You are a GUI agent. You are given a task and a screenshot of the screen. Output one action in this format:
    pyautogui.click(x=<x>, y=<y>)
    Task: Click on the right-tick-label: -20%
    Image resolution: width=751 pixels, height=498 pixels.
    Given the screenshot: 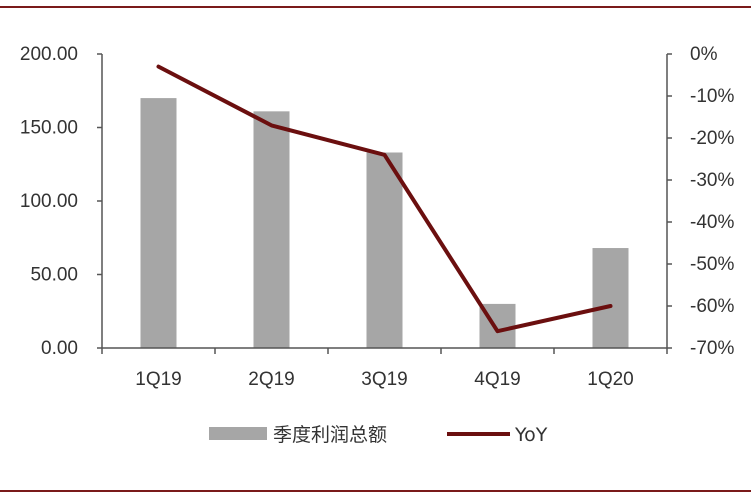 What is the action you would take?
    pyautogui.click(x=712, y=138)
    